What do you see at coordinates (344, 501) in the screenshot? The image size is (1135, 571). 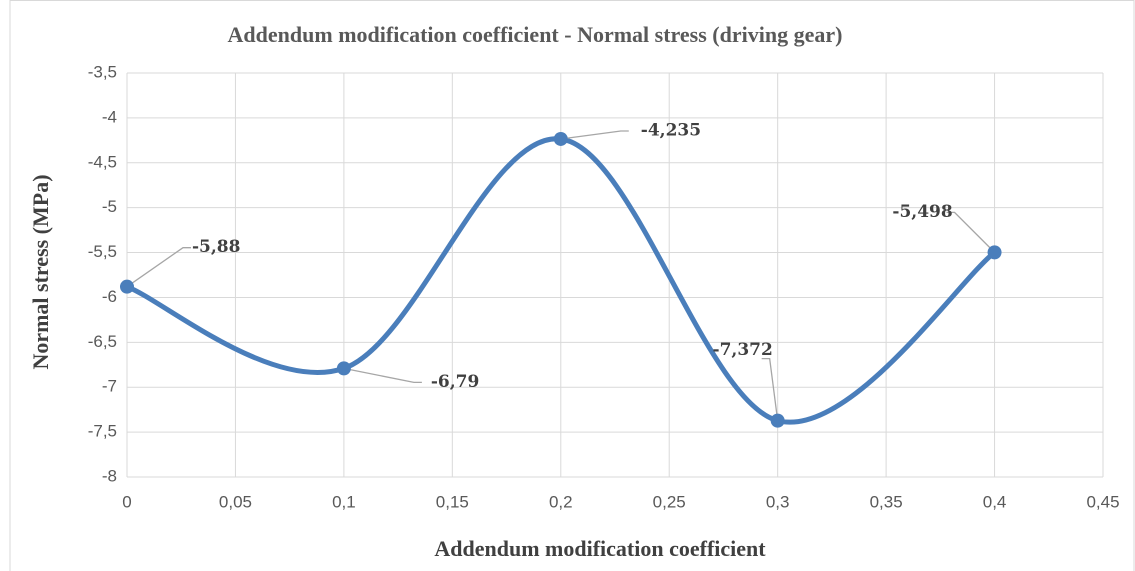 I see `x-tick-label: 0,1` at bounding box center [344, 501].